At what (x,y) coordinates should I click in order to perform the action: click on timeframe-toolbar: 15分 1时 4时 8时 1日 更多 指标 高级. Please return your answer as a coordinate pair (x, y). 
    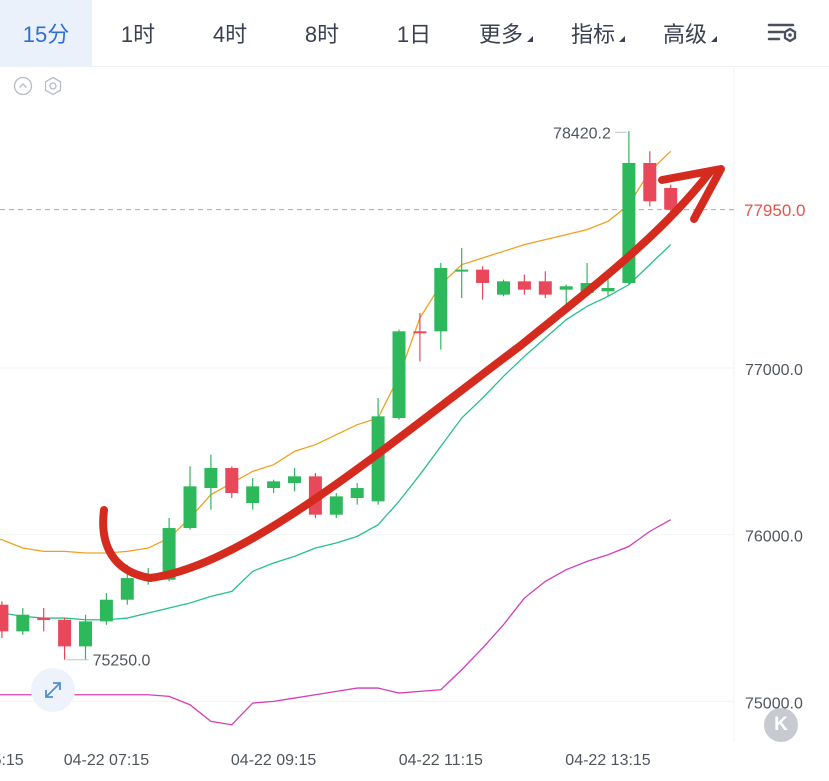
    Looking at the image, I should click on (414, 33).